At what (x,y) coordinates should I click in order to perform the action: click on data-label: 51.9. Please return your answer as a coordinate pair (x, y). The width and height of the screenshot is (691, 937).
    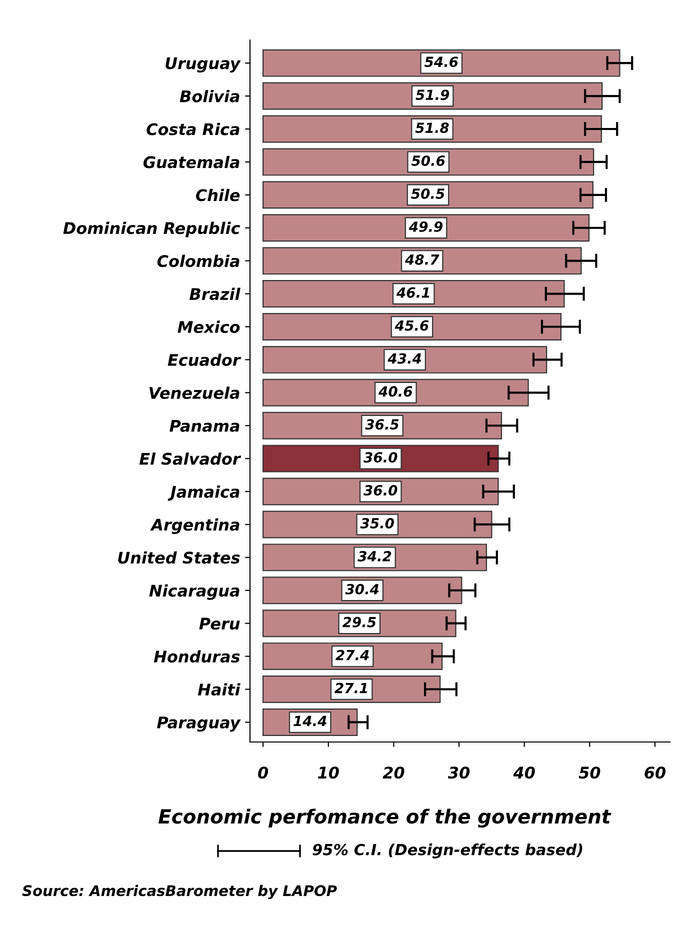
    Looking at the image, I should click on (433, 95).